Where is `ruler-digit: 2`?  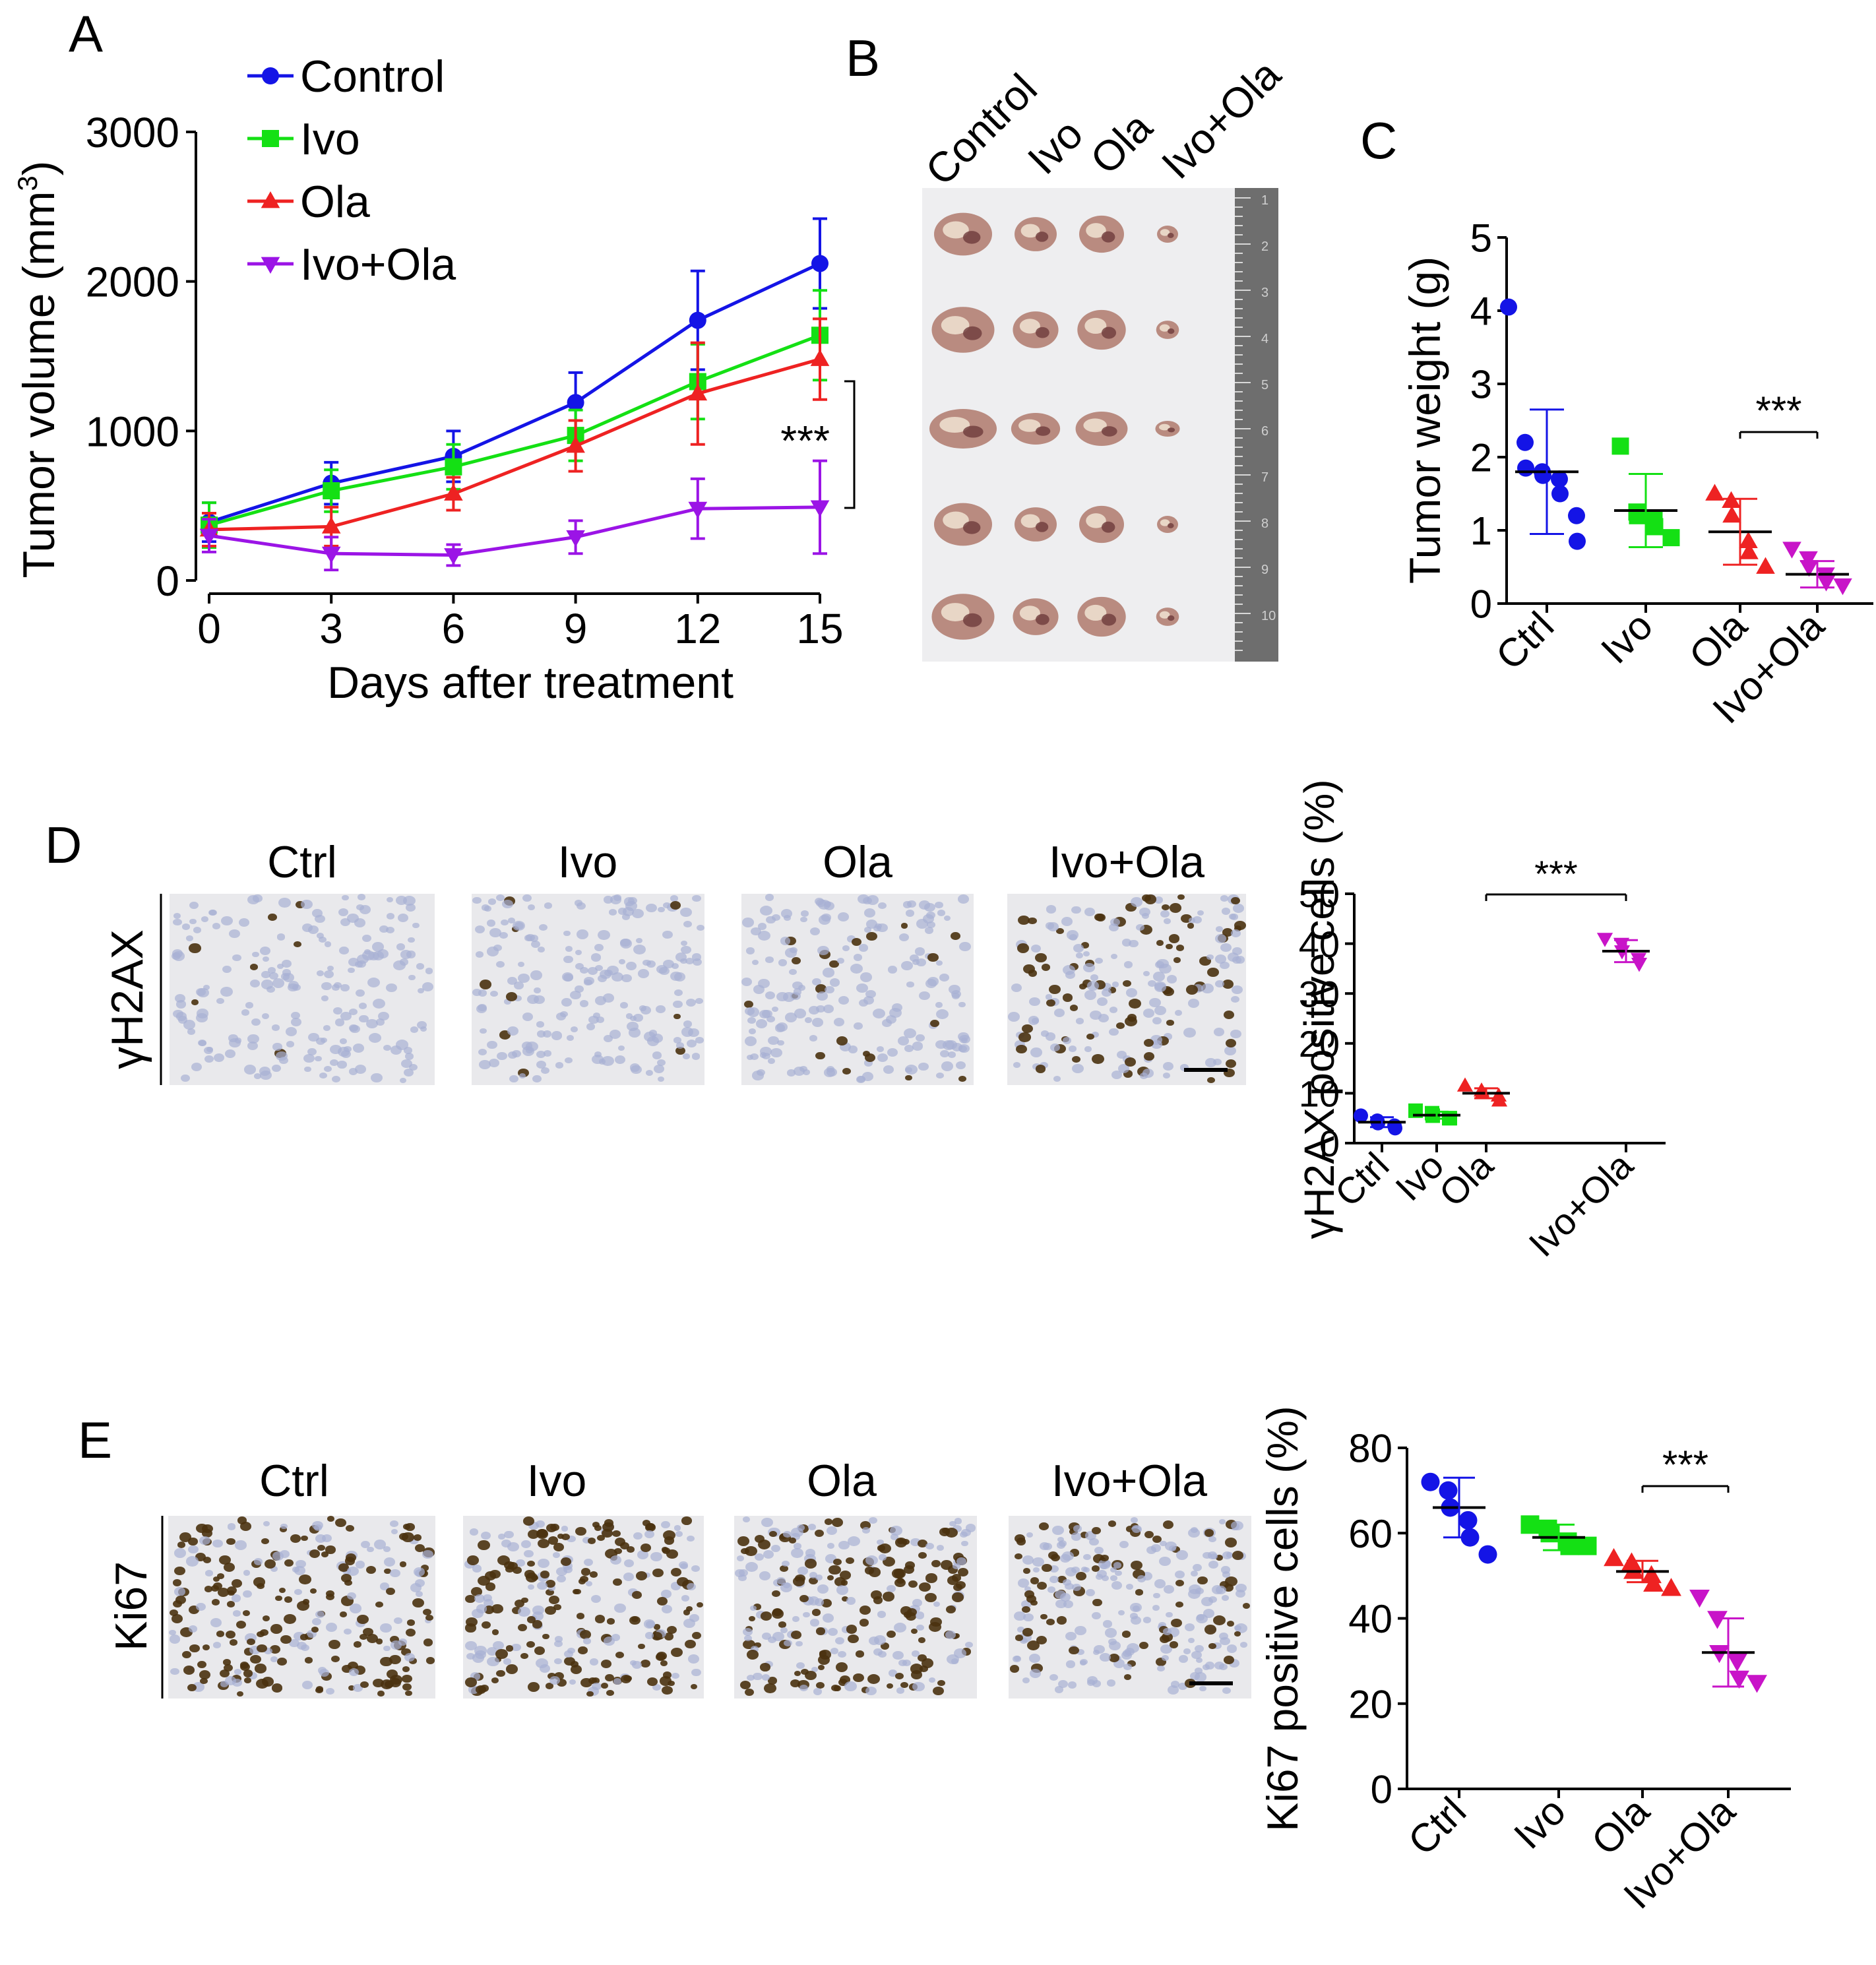
ruler-digit: 2 is located at coordinates (1264, 246).